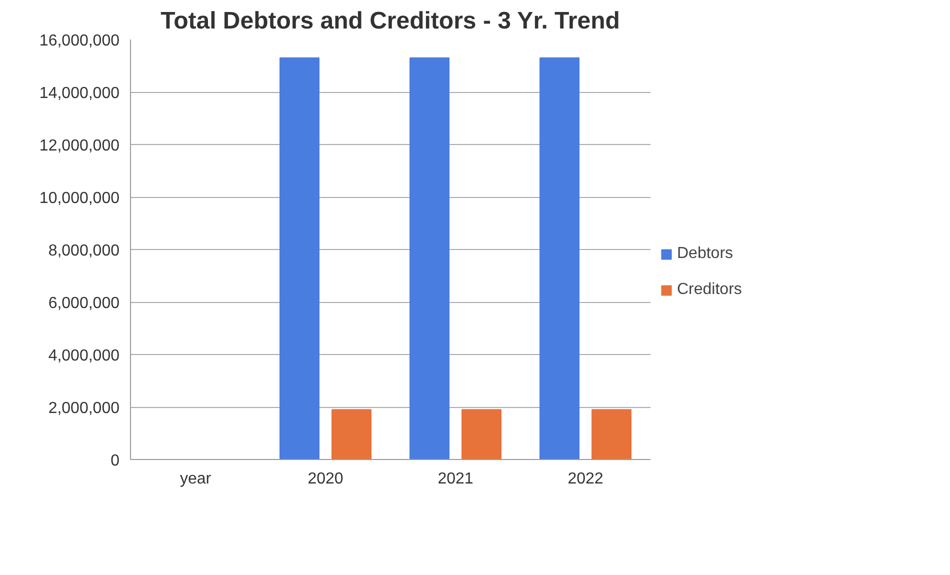  What do you see at coordinates (79, 41) in the screenshot?
I see `y-tick-label: 16,000,000` at bounding box center [79, 41].